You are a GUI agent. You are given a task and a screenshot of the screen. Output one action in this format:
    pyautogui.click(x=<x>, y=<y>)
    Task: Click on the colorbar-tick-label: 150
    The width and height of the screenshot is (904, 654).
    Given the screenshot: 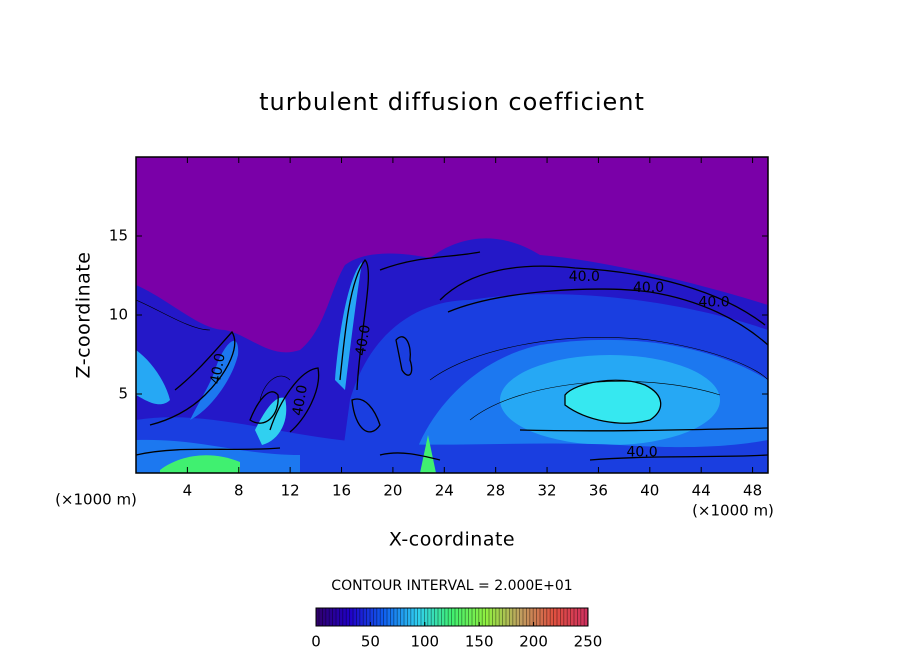 What is the action you would take?
    pyautogui.click(x=479, y=642)
    